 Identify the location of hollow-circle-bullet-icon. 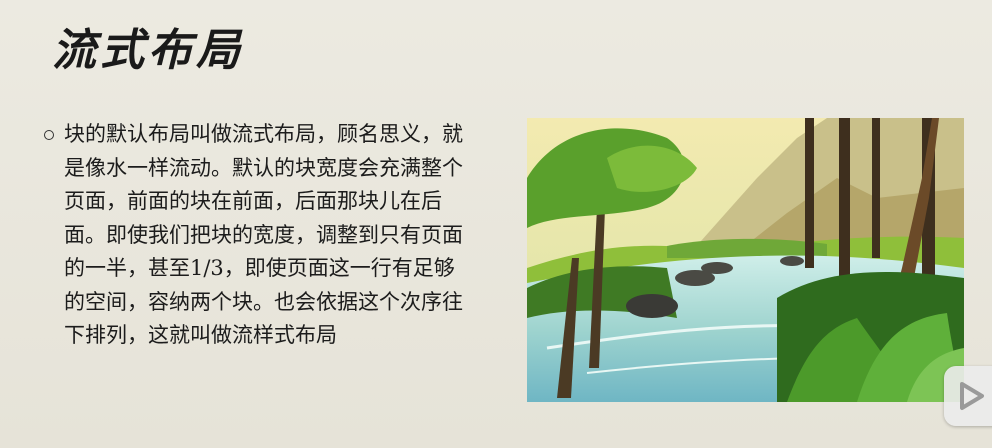
(49, 135).